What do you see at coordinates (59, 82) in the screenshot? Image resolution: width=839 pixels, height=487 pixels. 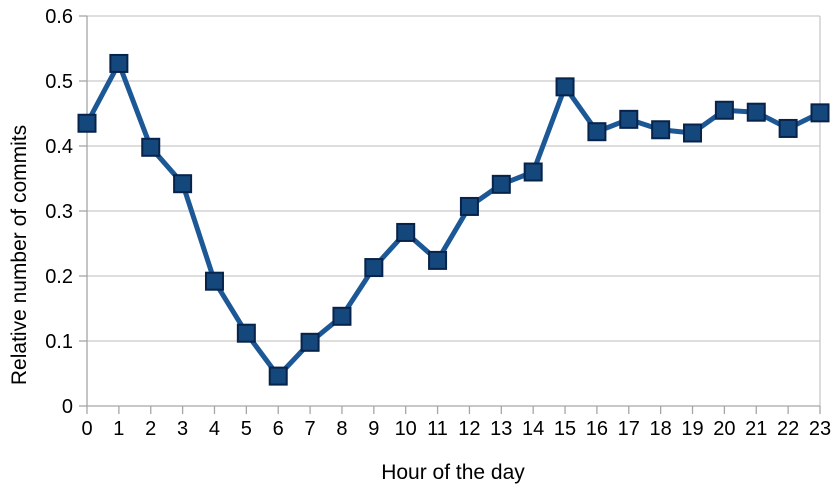 I see `y-tick-label: 0.5` at bounding box center [59, 82].